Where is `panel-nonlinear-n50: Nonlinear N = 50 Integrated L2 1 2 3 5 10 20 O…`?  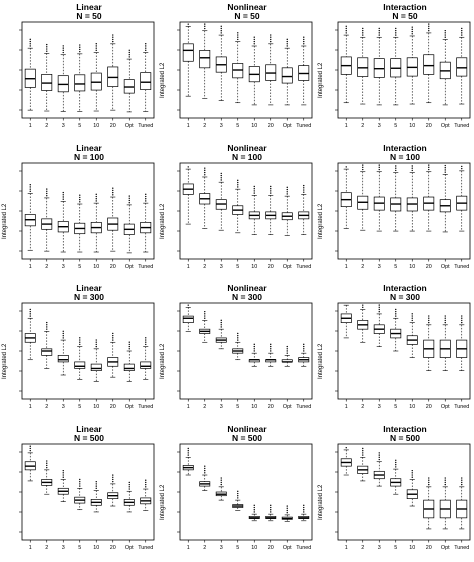 panel-nonlinear-n50: Nonlinear N = 50 Integrated L2 1 2 3 5 10 20 O… is located at coordinates (237, 70).